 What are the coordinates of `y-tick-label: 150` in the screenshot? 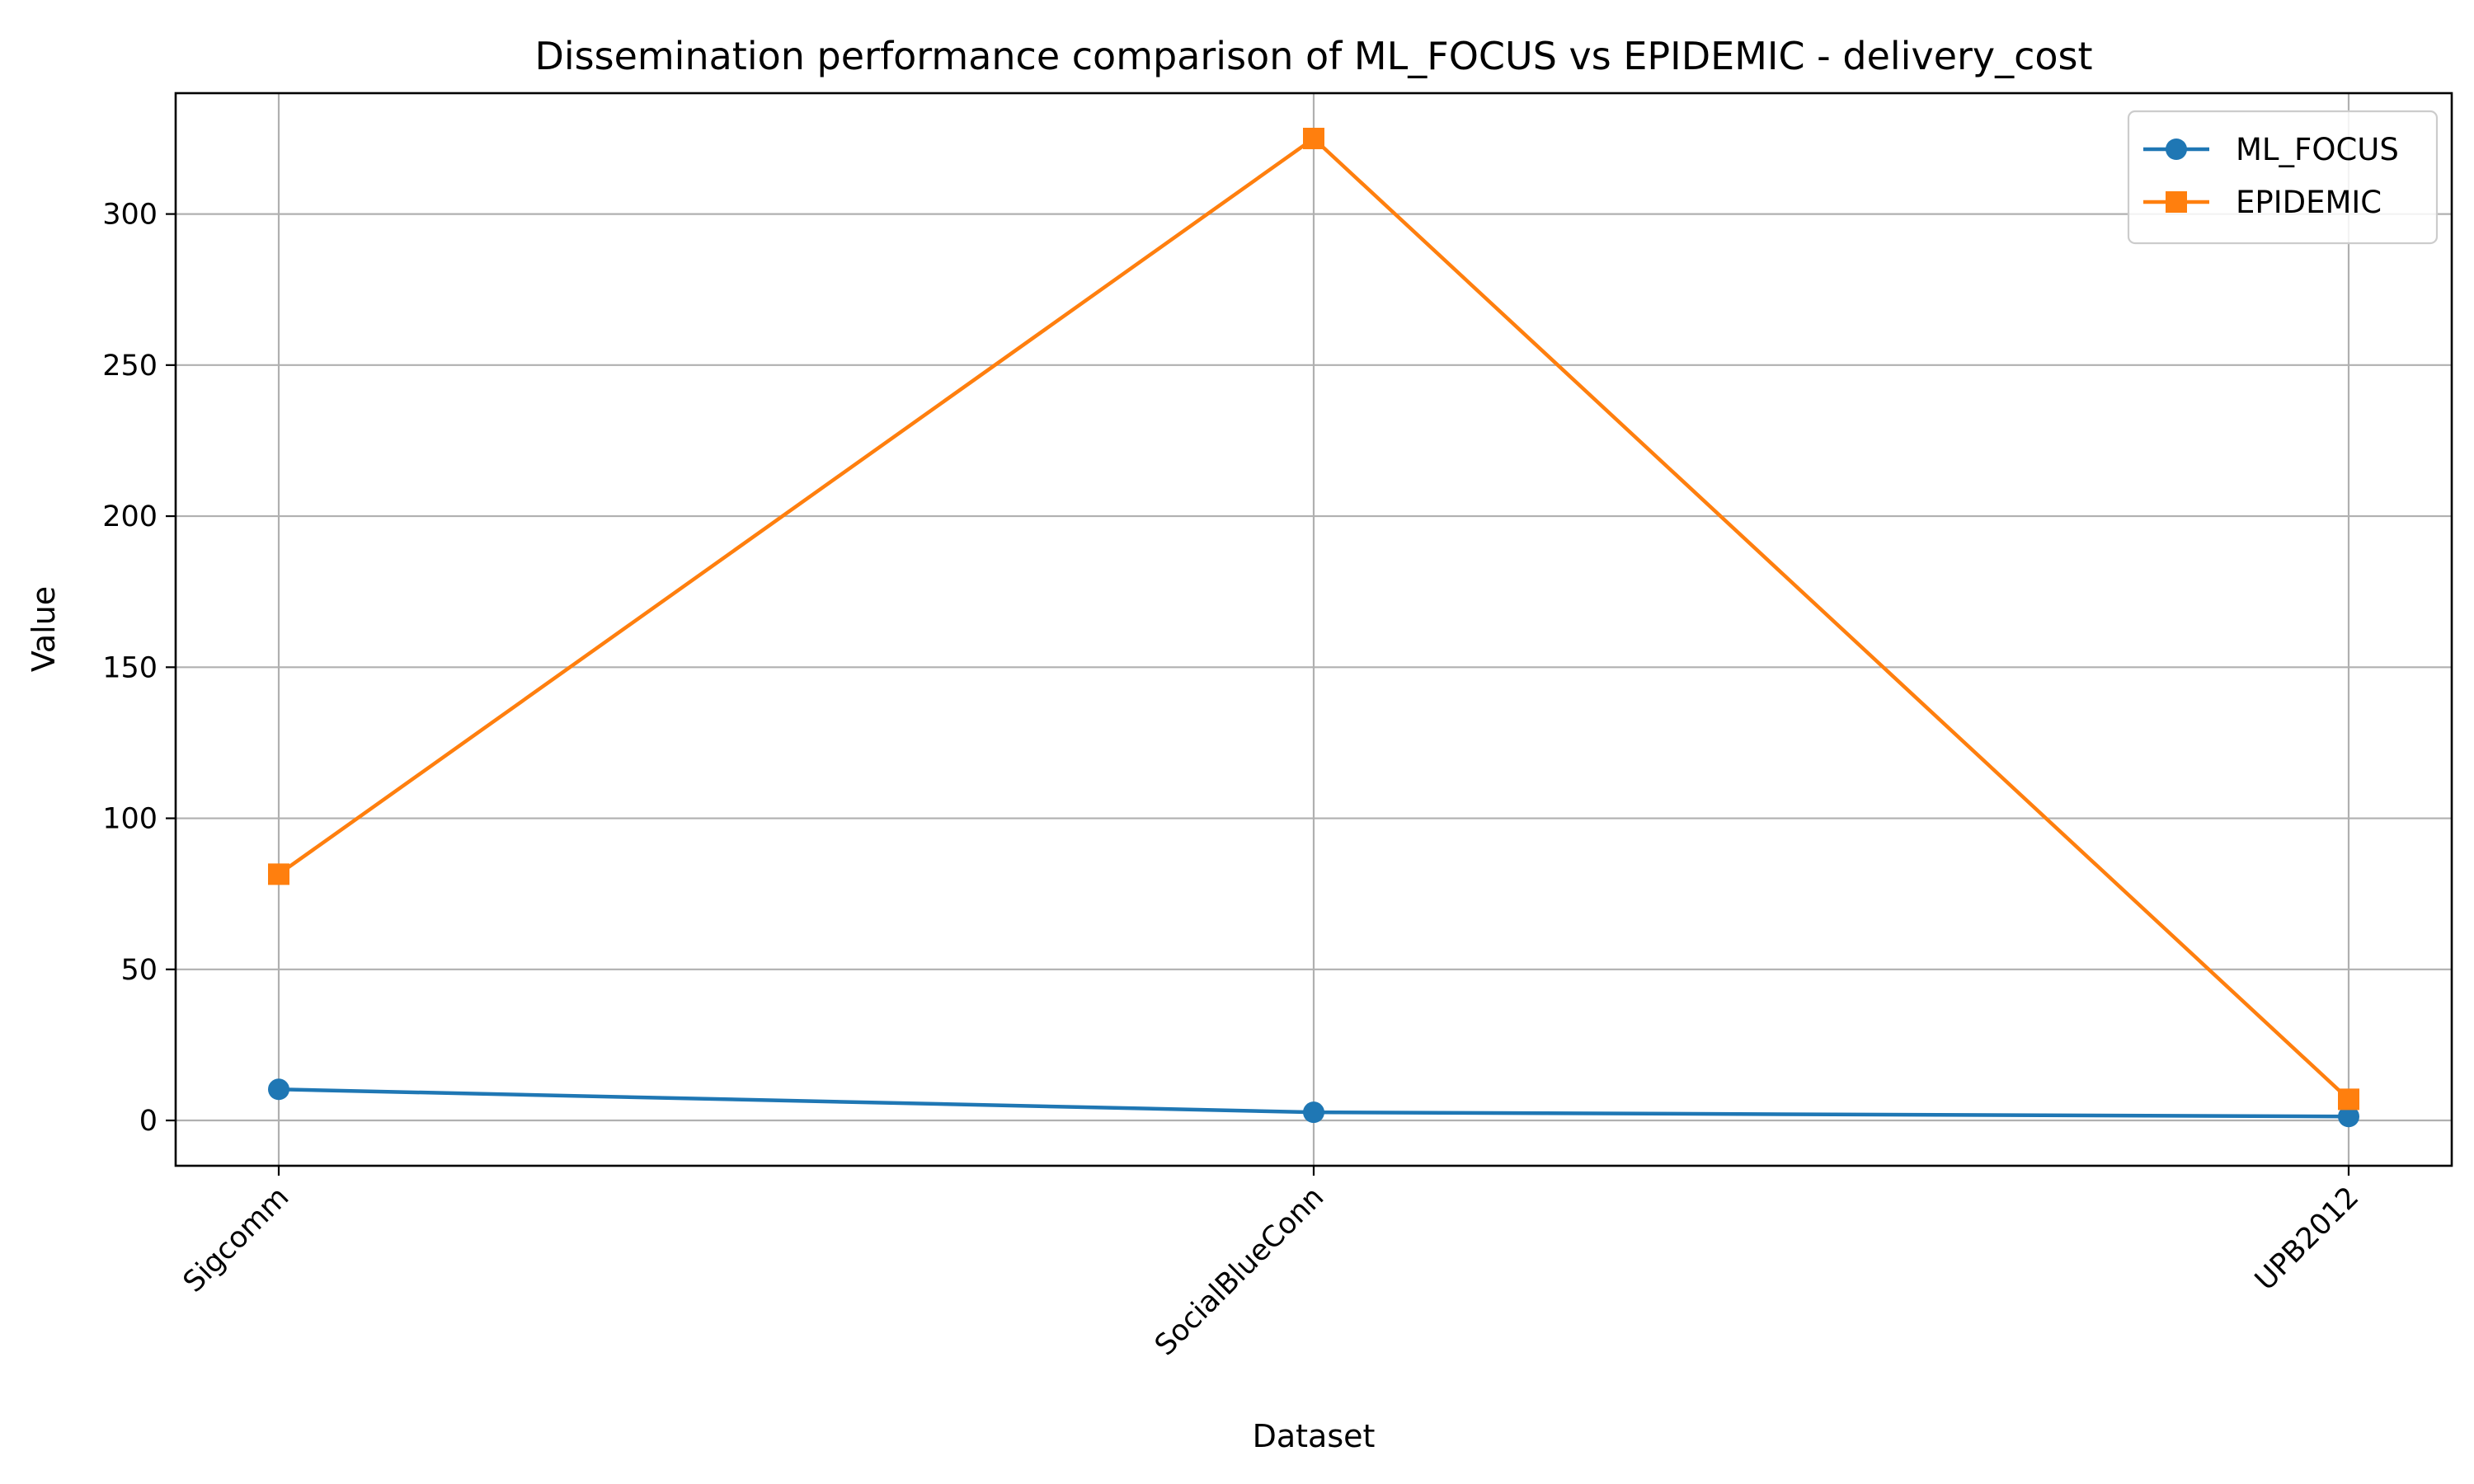 It's located at (130, 667).